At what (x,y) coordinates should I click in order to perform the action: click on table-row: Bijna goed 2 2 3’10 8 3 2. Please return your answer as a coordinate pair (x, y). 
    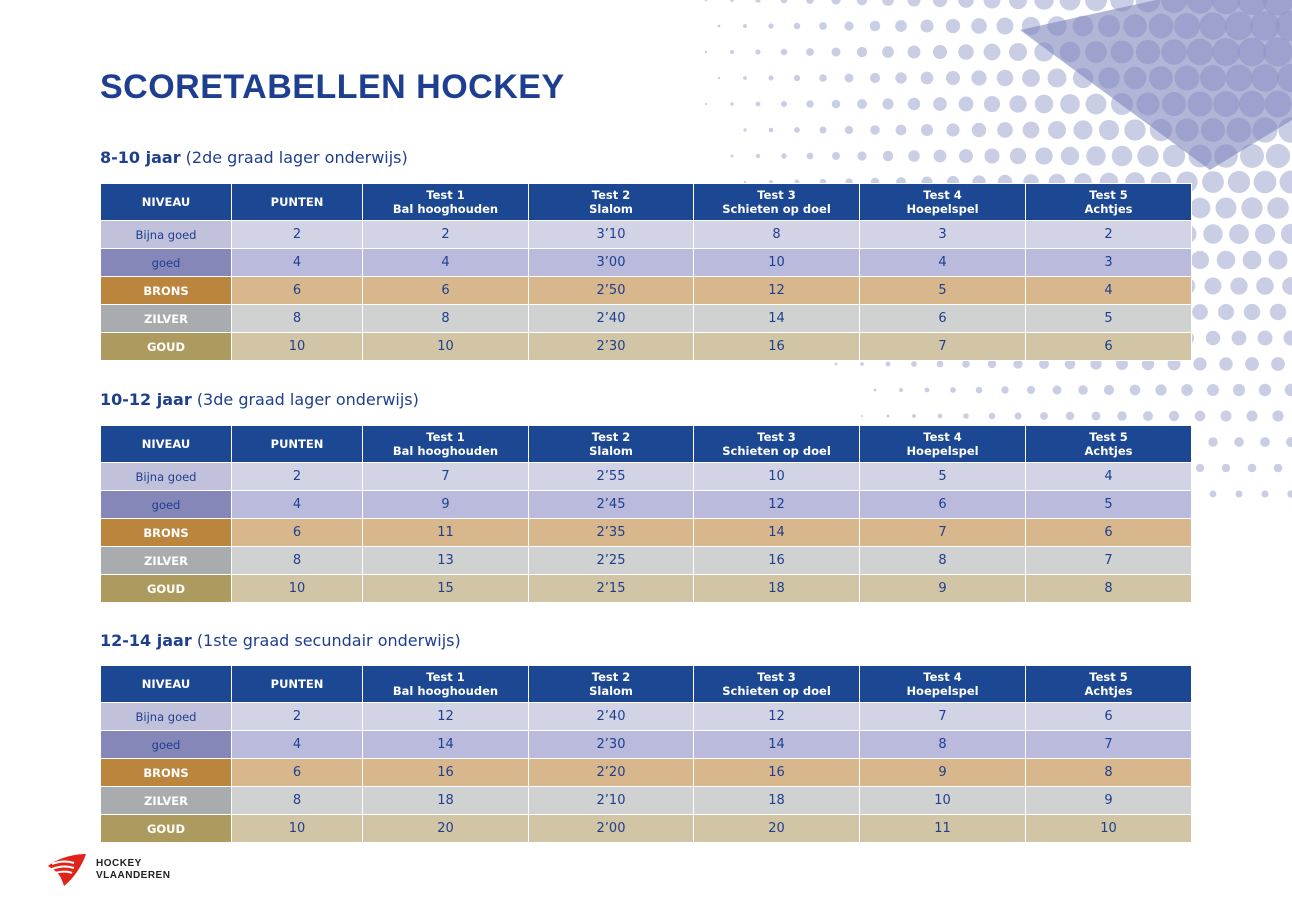
    Looking at the image, I should click on (646, 234).